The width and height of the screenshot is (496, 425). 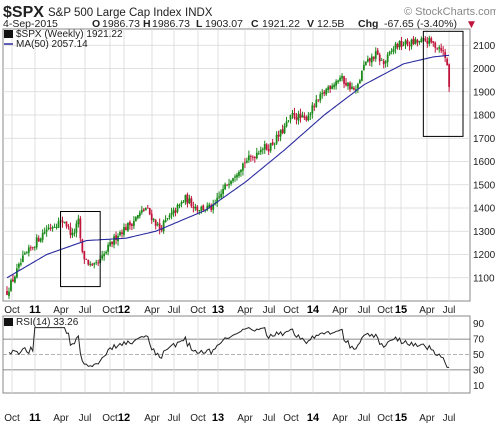 I want to click on price-y-tick-label: 1800, so click(x=484, y=116).